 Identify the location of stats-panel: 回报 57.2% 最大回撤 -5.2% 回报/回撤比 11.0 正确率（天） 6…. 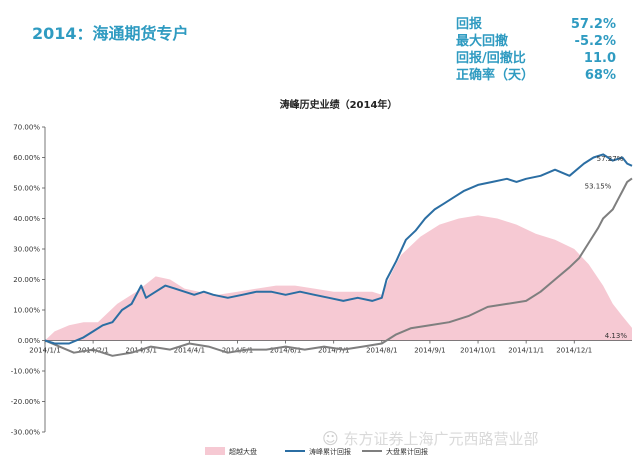
(536, 50).